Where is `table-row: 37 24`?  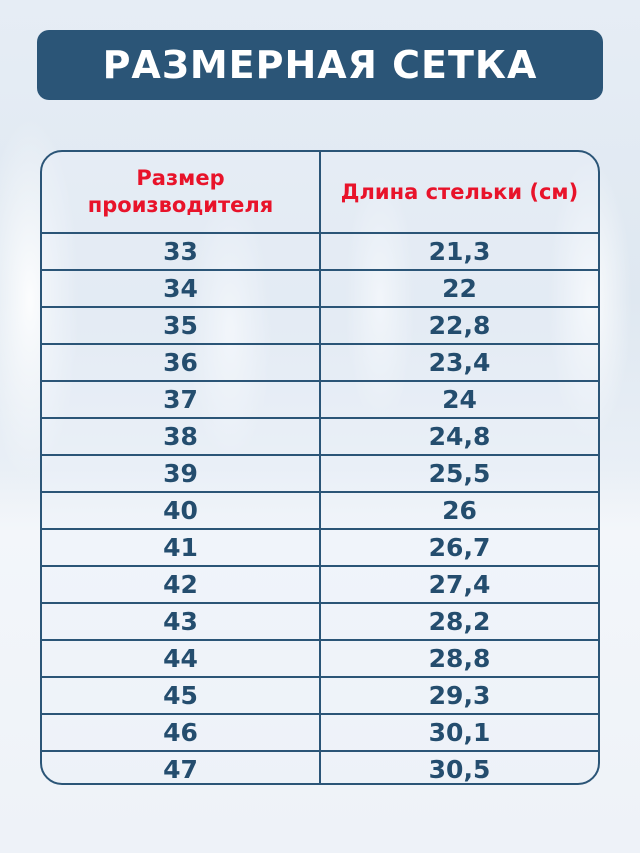
table-row: 37 24 is located at coordinates (320, 398).